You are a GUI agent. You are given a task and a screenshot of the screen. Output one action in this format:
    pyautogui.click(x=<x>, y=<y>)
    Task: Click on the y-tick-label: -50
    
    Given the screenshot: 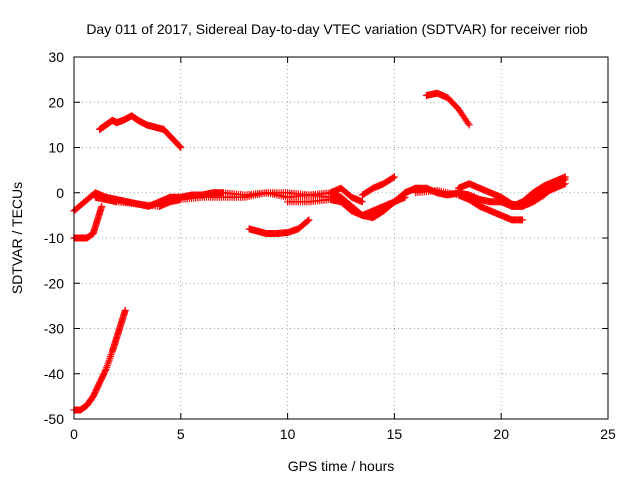 What is the action you would take?
    pyautogui.click(x=54, y=419)
    